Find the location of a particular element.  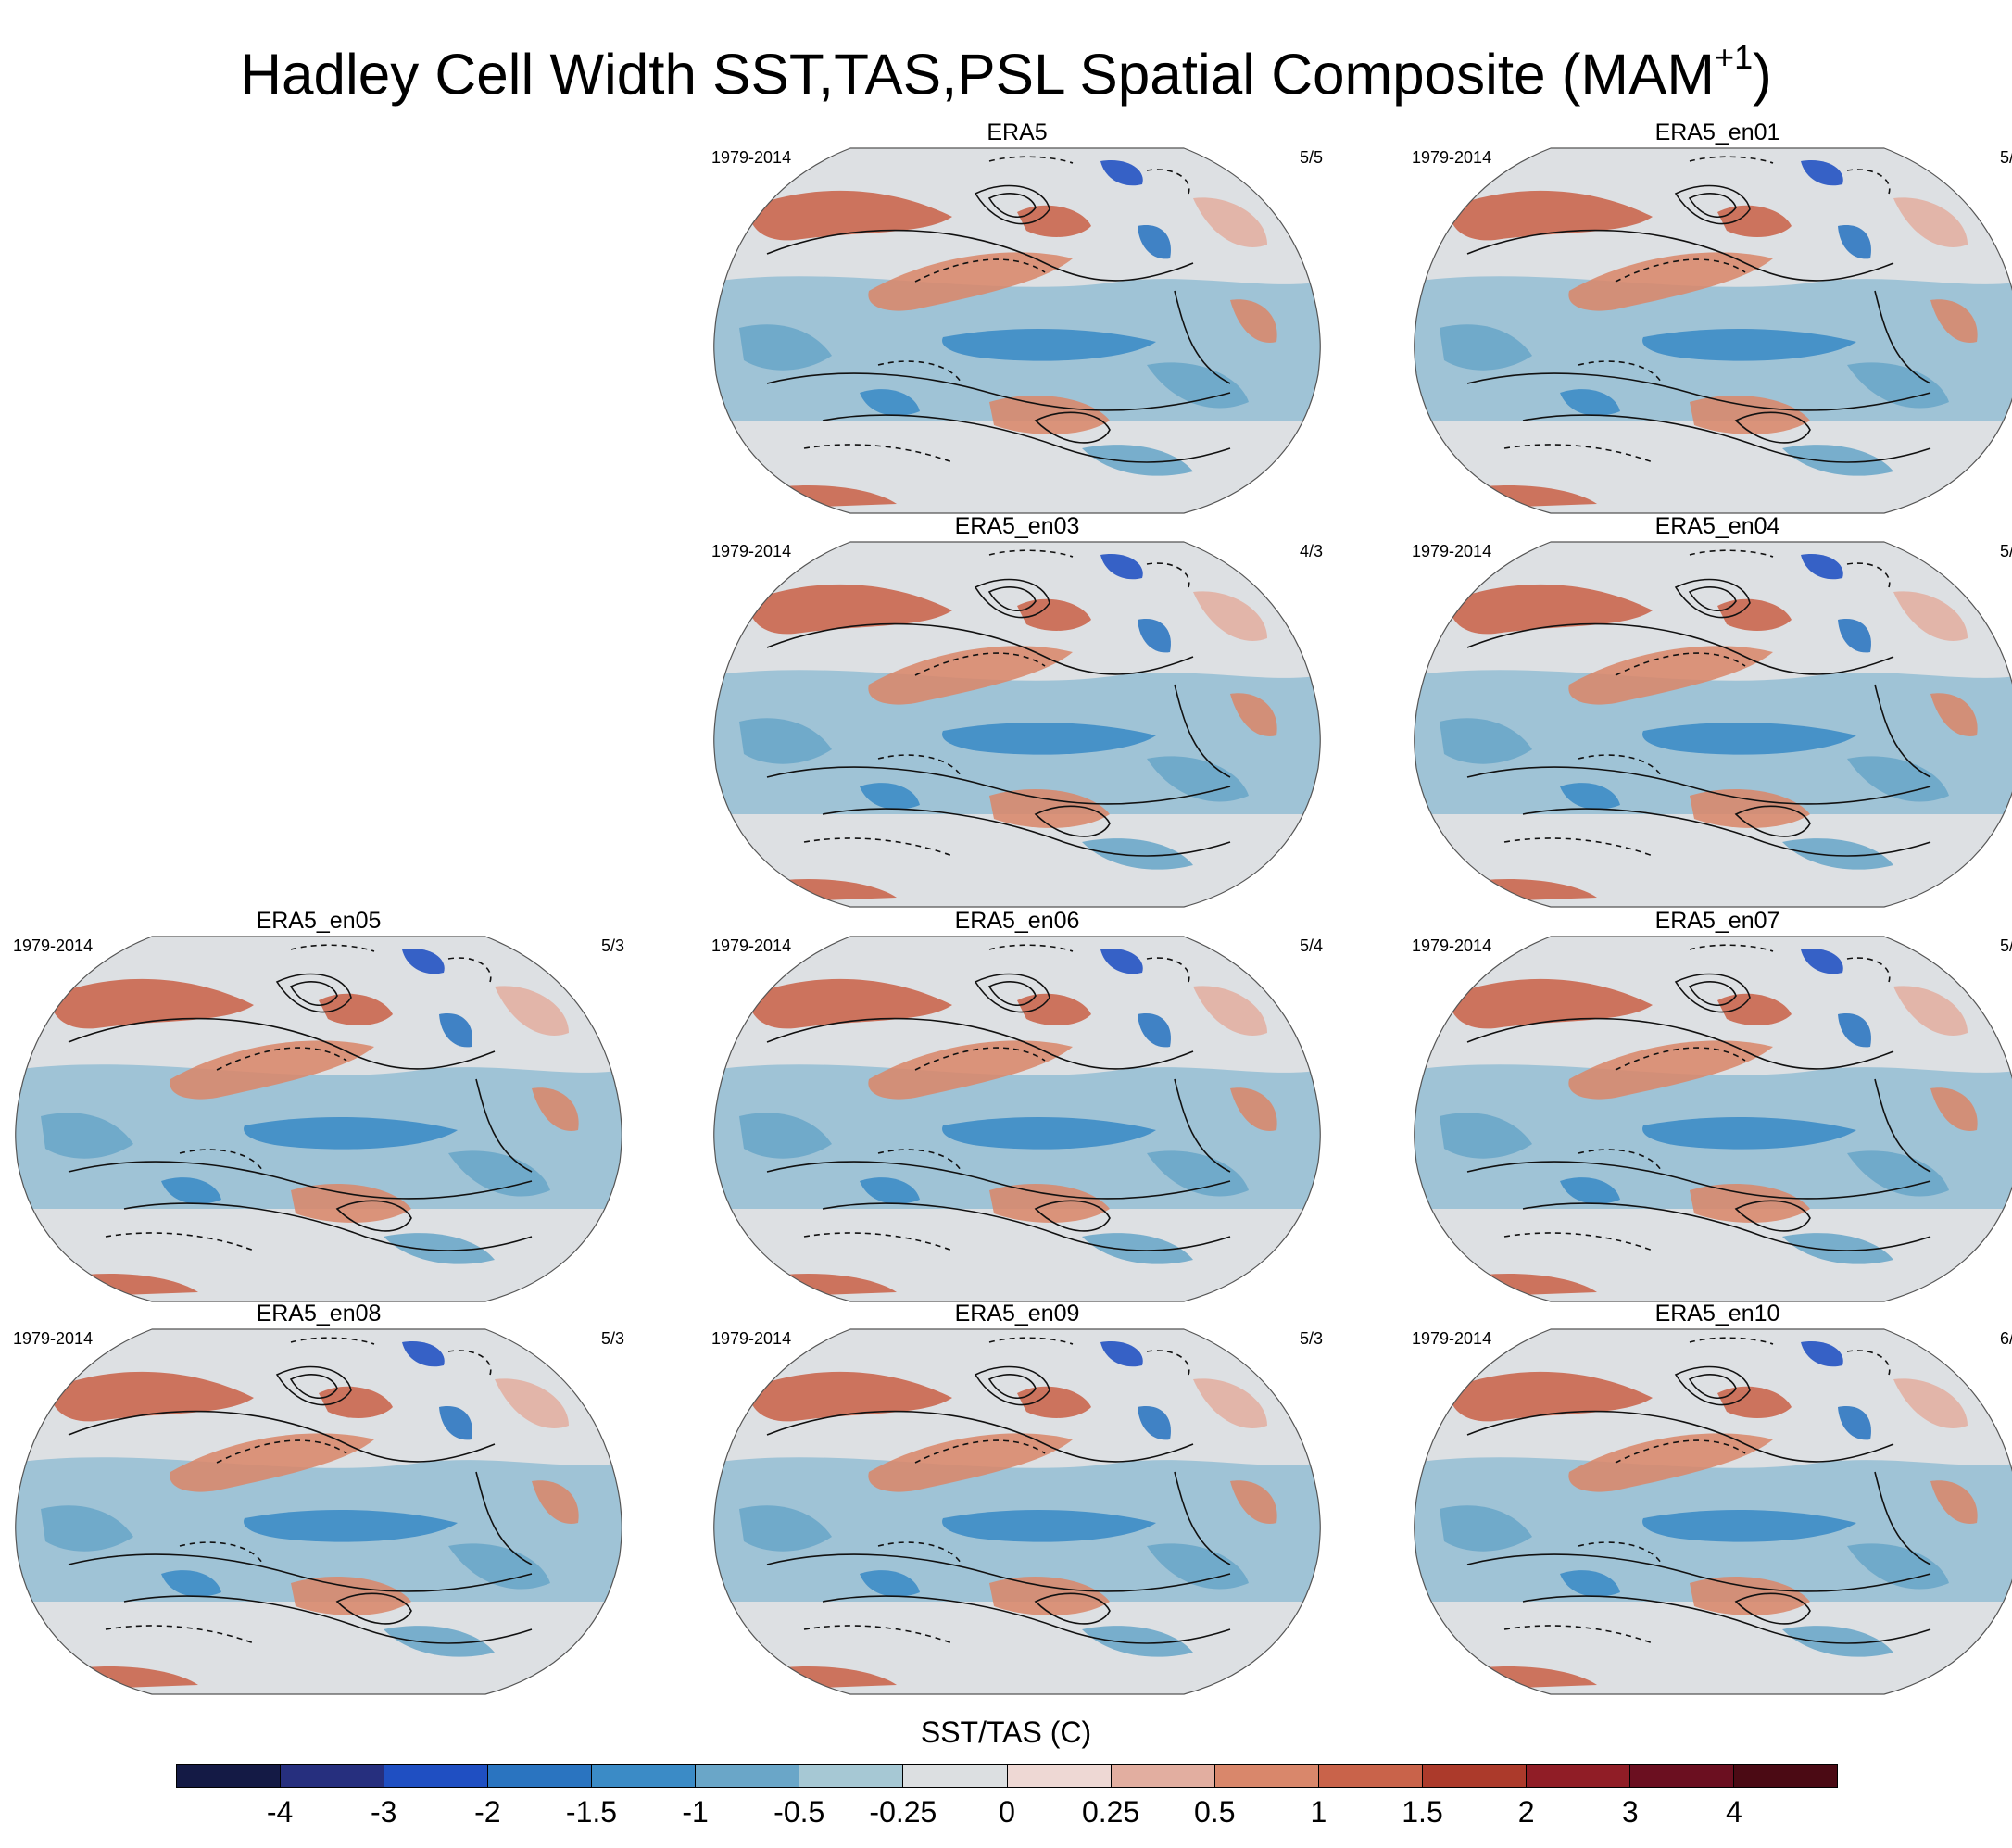

map-panel: ERA5_en04 1979-2014 5/3 is located at coordinates (1712, 716).